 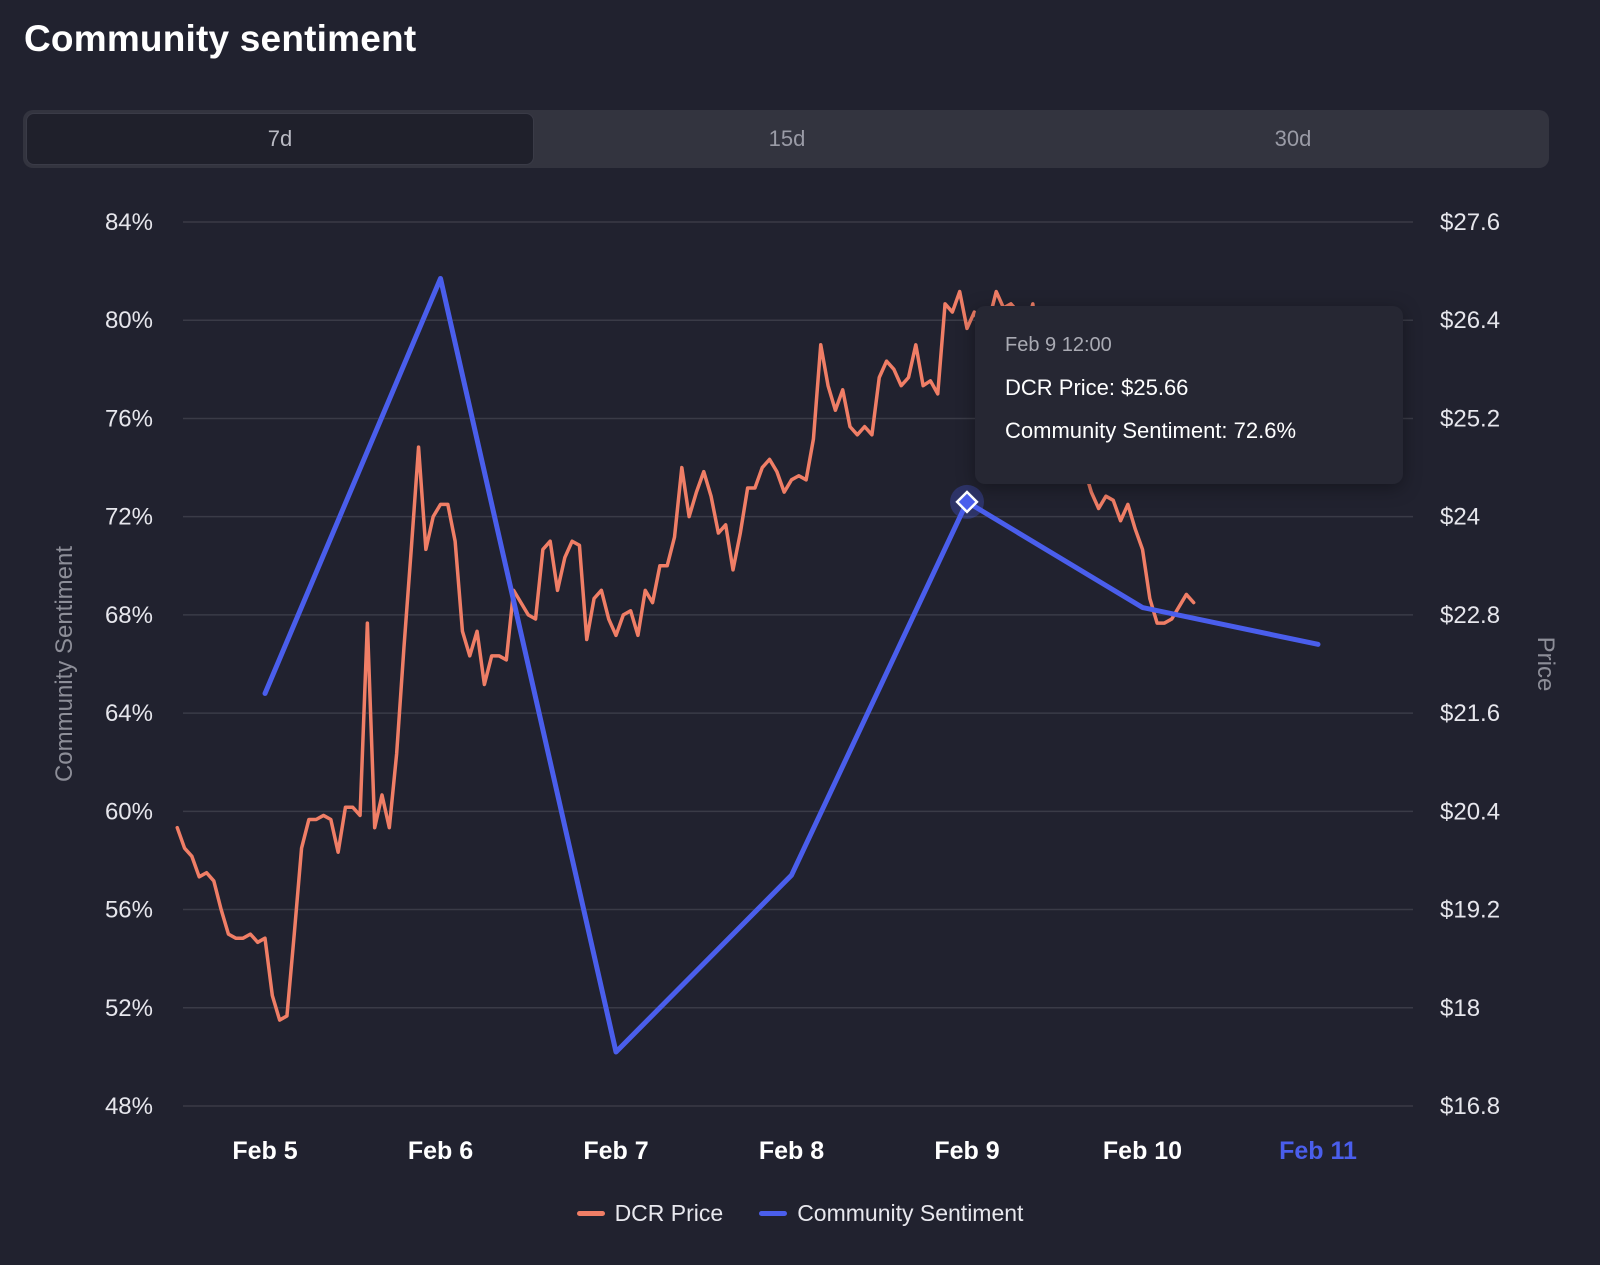 I want to click on legend-item-sentiment: Community Sentiment, so click(x=891, y=1213).